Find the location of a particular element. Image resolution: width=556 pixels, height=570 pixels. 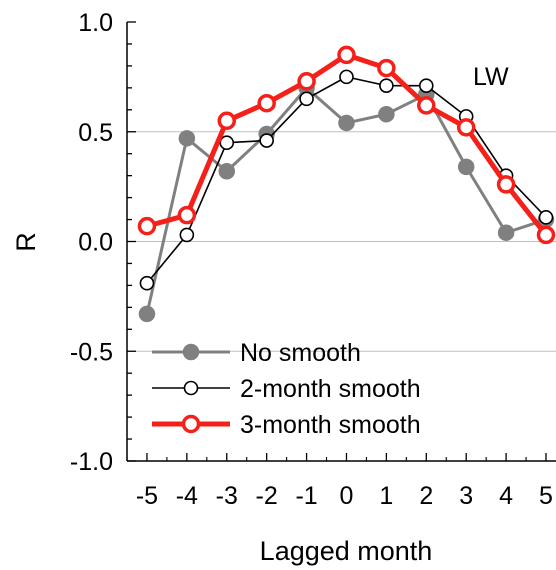

x-tick-label: 0 is located at coordinates (347, 496).